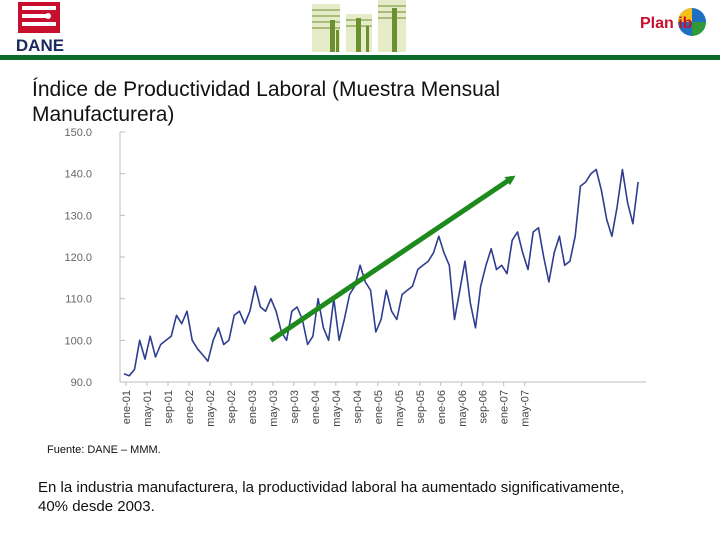 This screenshot has height=540, width=720. I want to click on planib-logo: Plan ib, so click(673, 22).